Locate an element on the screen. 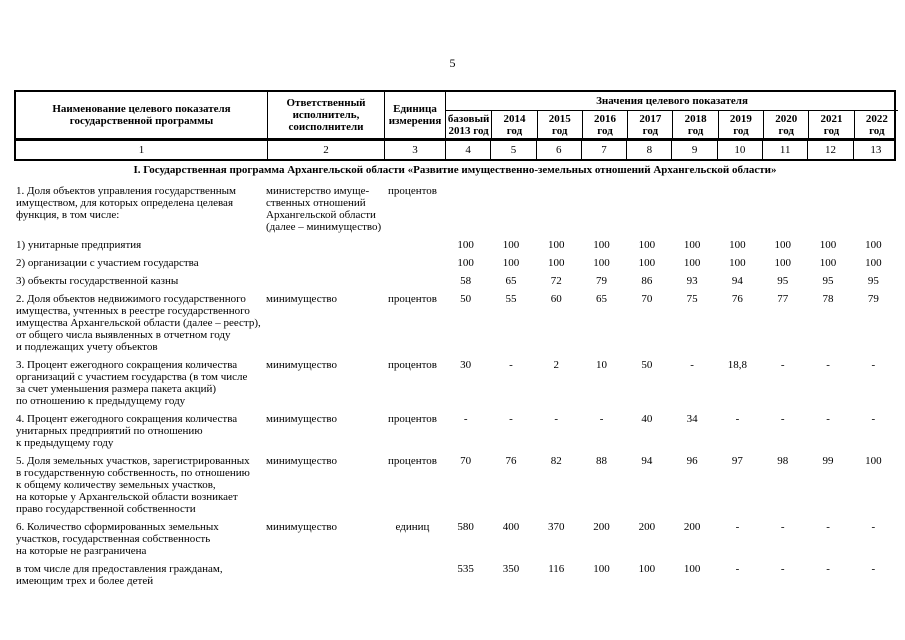 Image resolution: width=905 pixels, height=640 pixels. column-number-8: 8 is located at coordinates (648, 150).